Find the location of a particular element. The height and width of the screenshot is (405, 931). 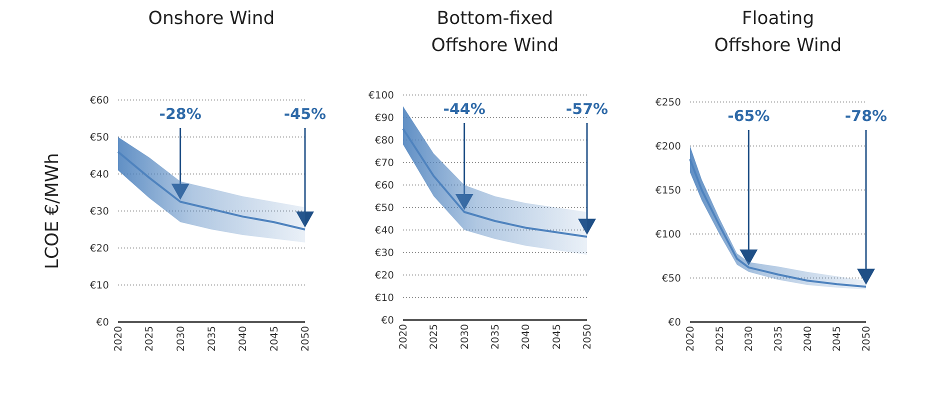

chart-title: Onshore Wind is located at coordinates (211, 18).